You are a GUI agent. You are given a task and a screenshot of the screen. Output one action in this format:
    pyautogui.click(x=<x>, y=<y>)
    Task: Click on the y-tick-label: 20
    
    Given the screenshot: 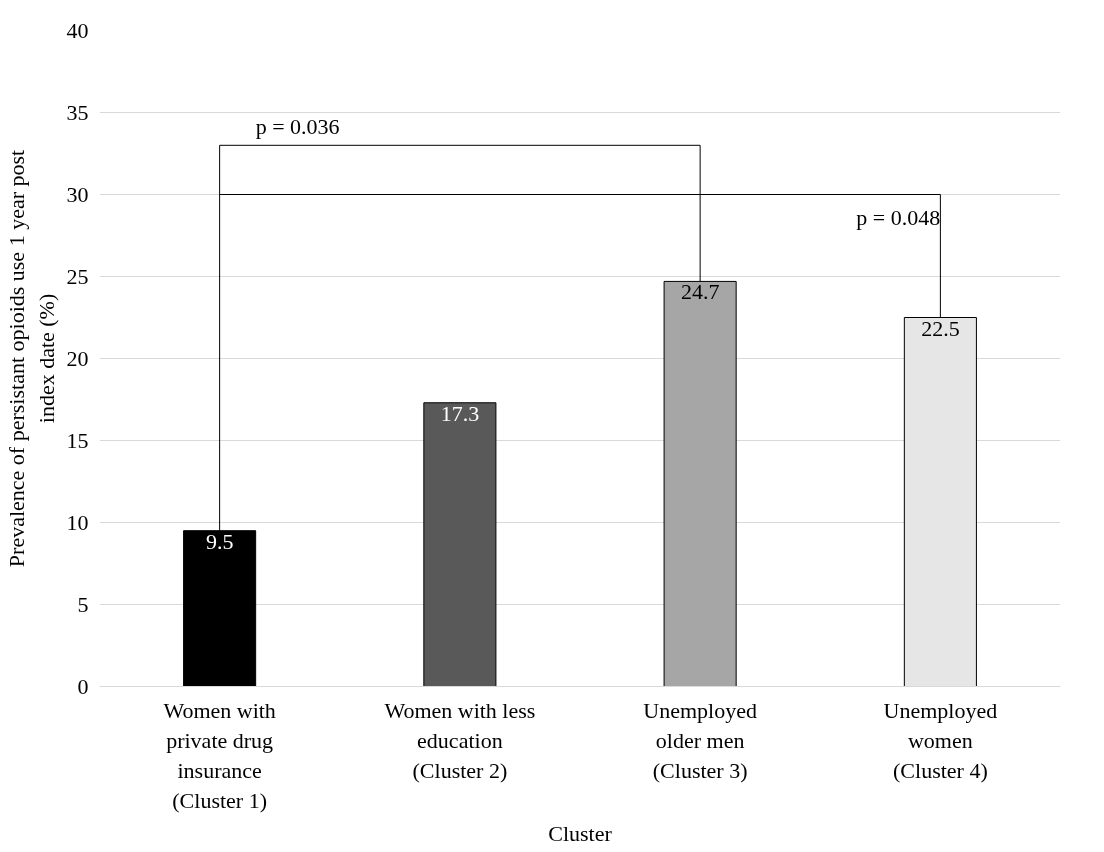 What is the action you would take?
    pyautogui.click(x=77, y=358)
    